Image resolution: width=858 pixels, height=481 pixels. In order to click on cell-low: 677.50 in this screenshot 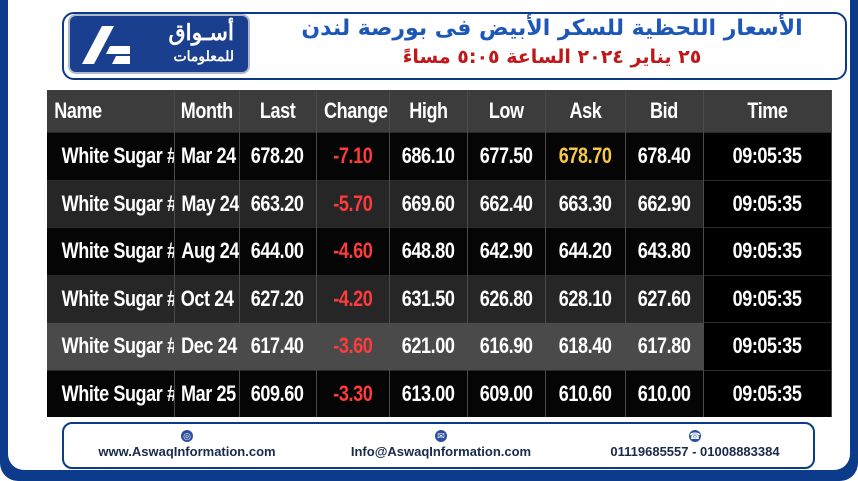, I will do `click(506, 156)`.